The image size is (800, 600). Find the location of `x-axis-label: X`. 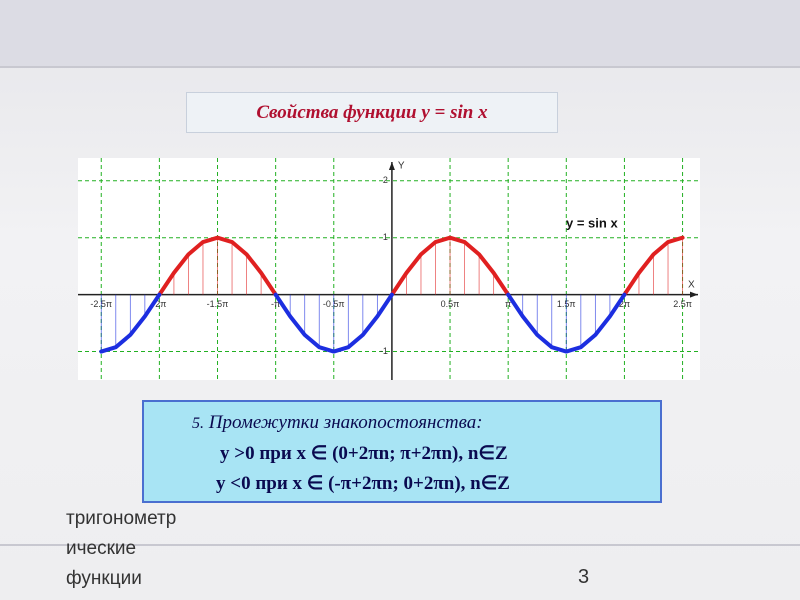

x-axis-label: X is located at coordinates (691, 284).